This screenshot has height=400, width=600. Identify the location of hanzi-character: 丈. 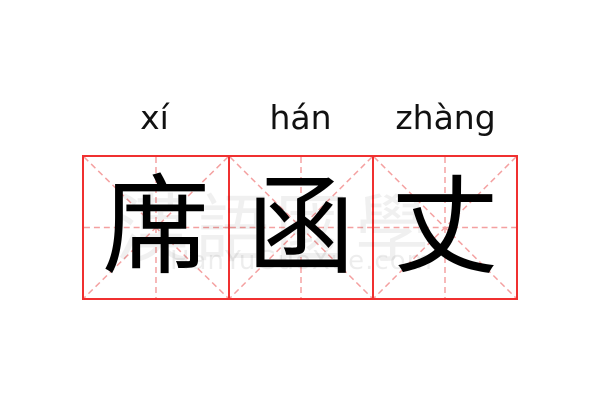
(444, 227).